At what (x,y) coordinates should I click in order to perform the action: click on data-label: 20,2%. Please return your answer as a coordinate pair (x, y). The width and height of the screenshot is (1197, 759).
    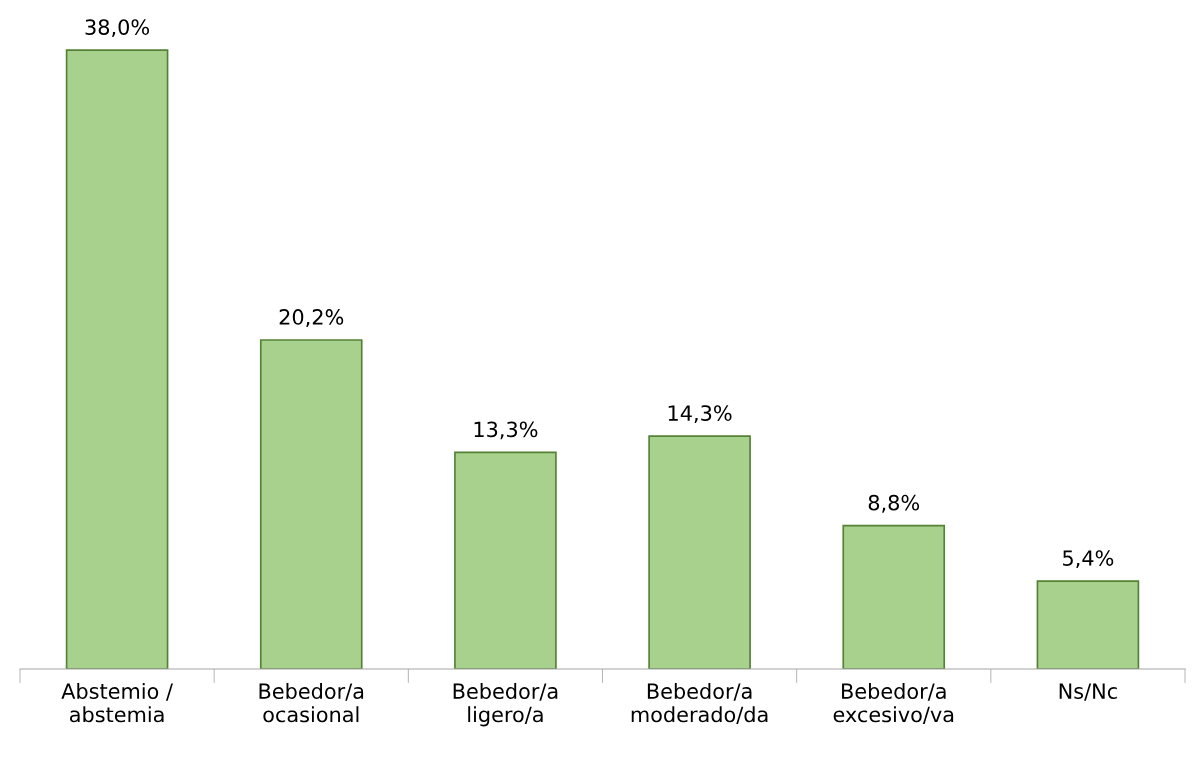
    Looking at the image, I should click on (311, 318).